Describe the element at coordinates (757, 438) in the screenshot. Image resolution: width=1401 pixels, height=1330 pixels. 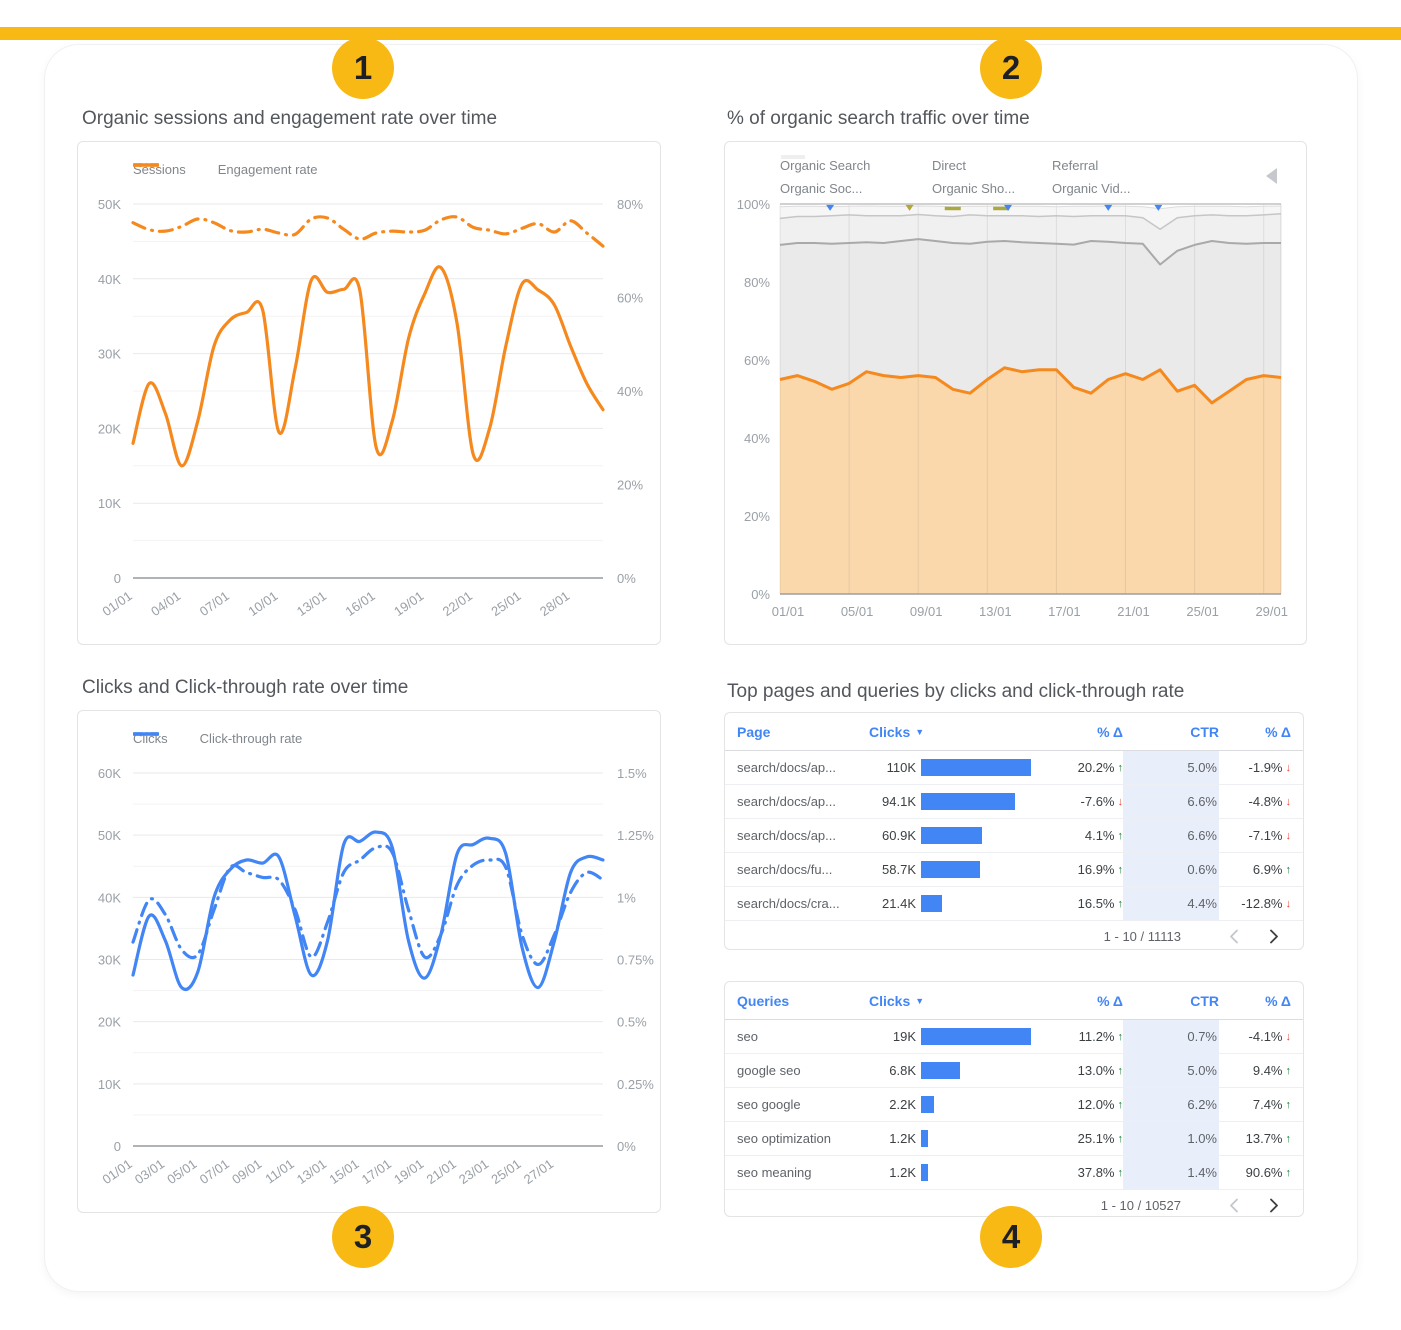
I see `svg-text: 40%` at that location.